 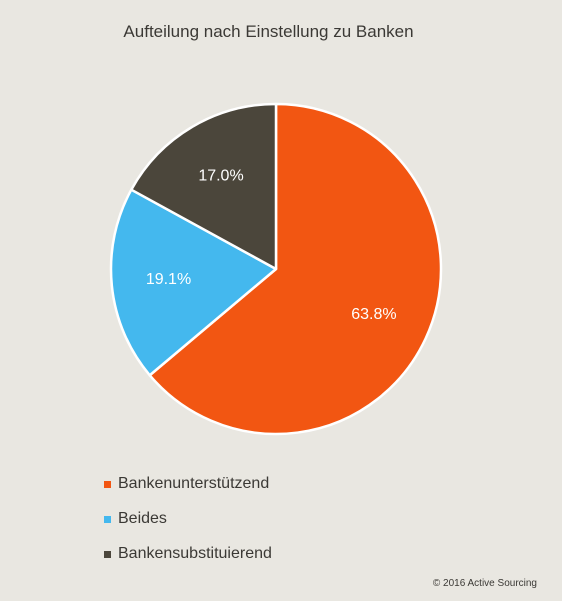 What do you see at coordinates (484, 583) in the screenshot?
I see `copyright-notice: © 2016 Active Sourcing` at bounding box center [484, 583].